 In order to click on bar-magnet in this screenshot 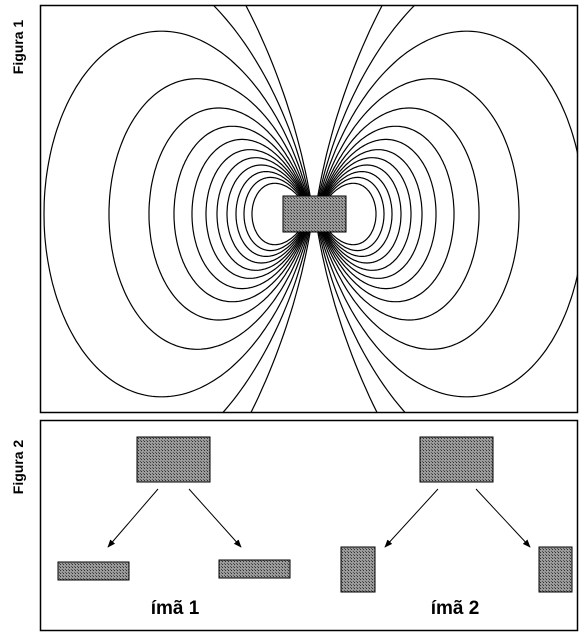, I will do `click(314, 214)`.